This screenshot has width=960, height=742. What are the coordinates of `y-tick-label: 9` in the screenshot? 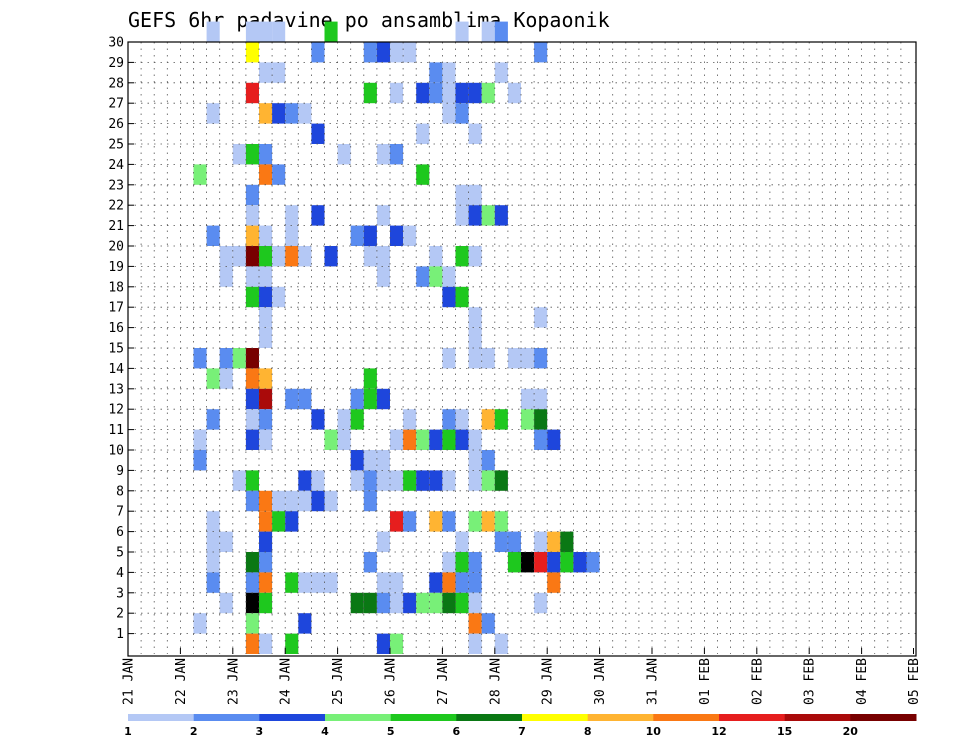 It's located at (120, 471).